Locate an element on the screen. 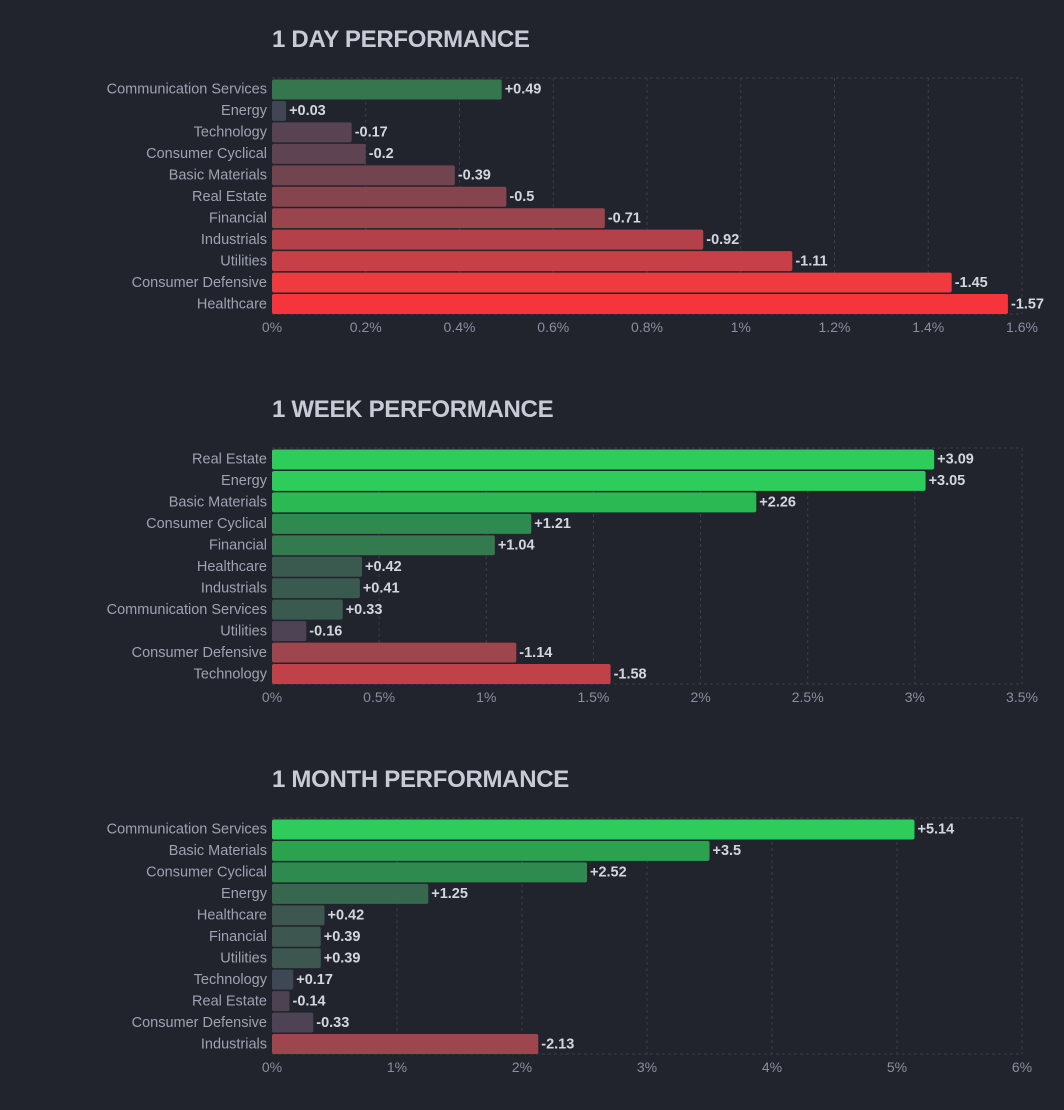  value-label: +0.17 is located at coordinates (314, 980).